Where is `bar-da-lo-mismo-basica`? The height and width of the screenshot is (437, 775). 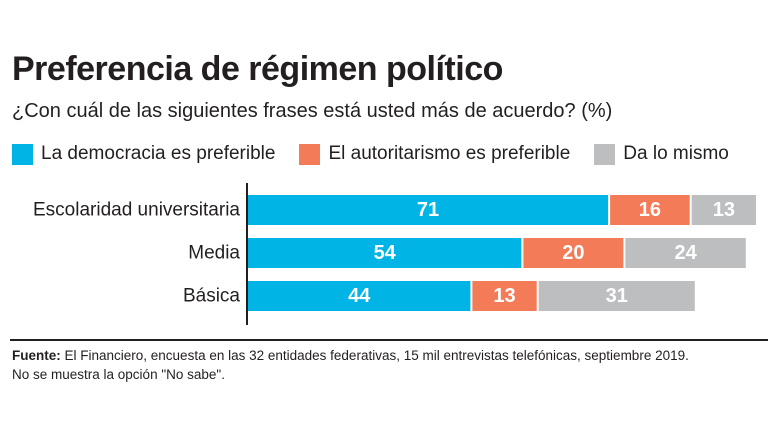
bar-da-lo-mismo-basica is located at coordinates (616, 296).